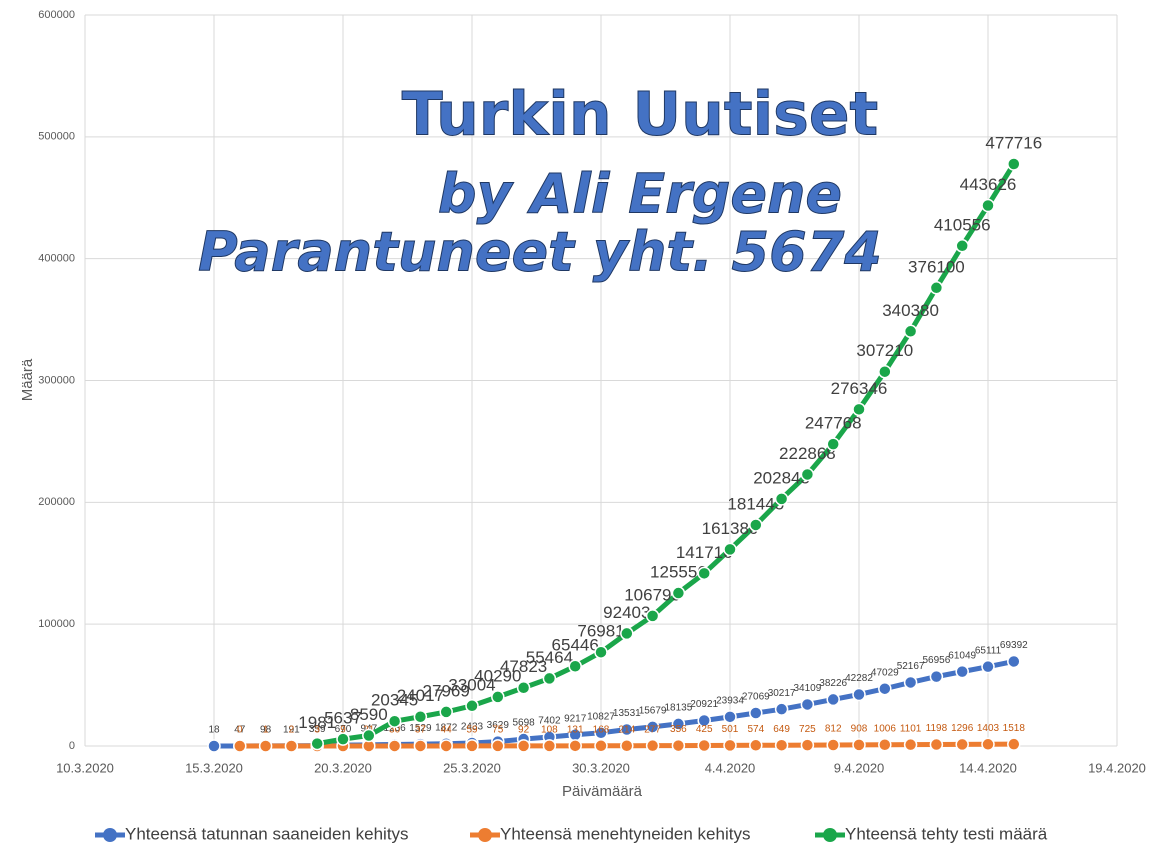 This screenshot has width=1167, height=855. Describe the element at coordinates (549, 721) in the screenshot. I see `data-label: 7402` at that location.